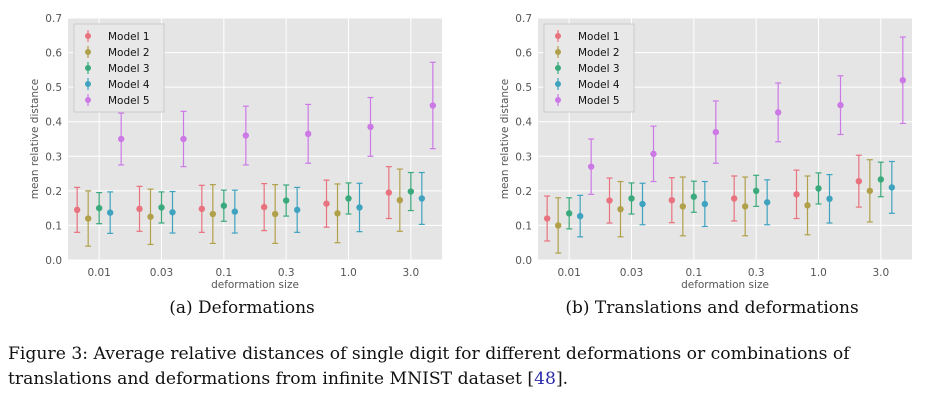 This screenshot has width=935, height=404. I want to click on legend-label: Model 1, so click(599, 37).